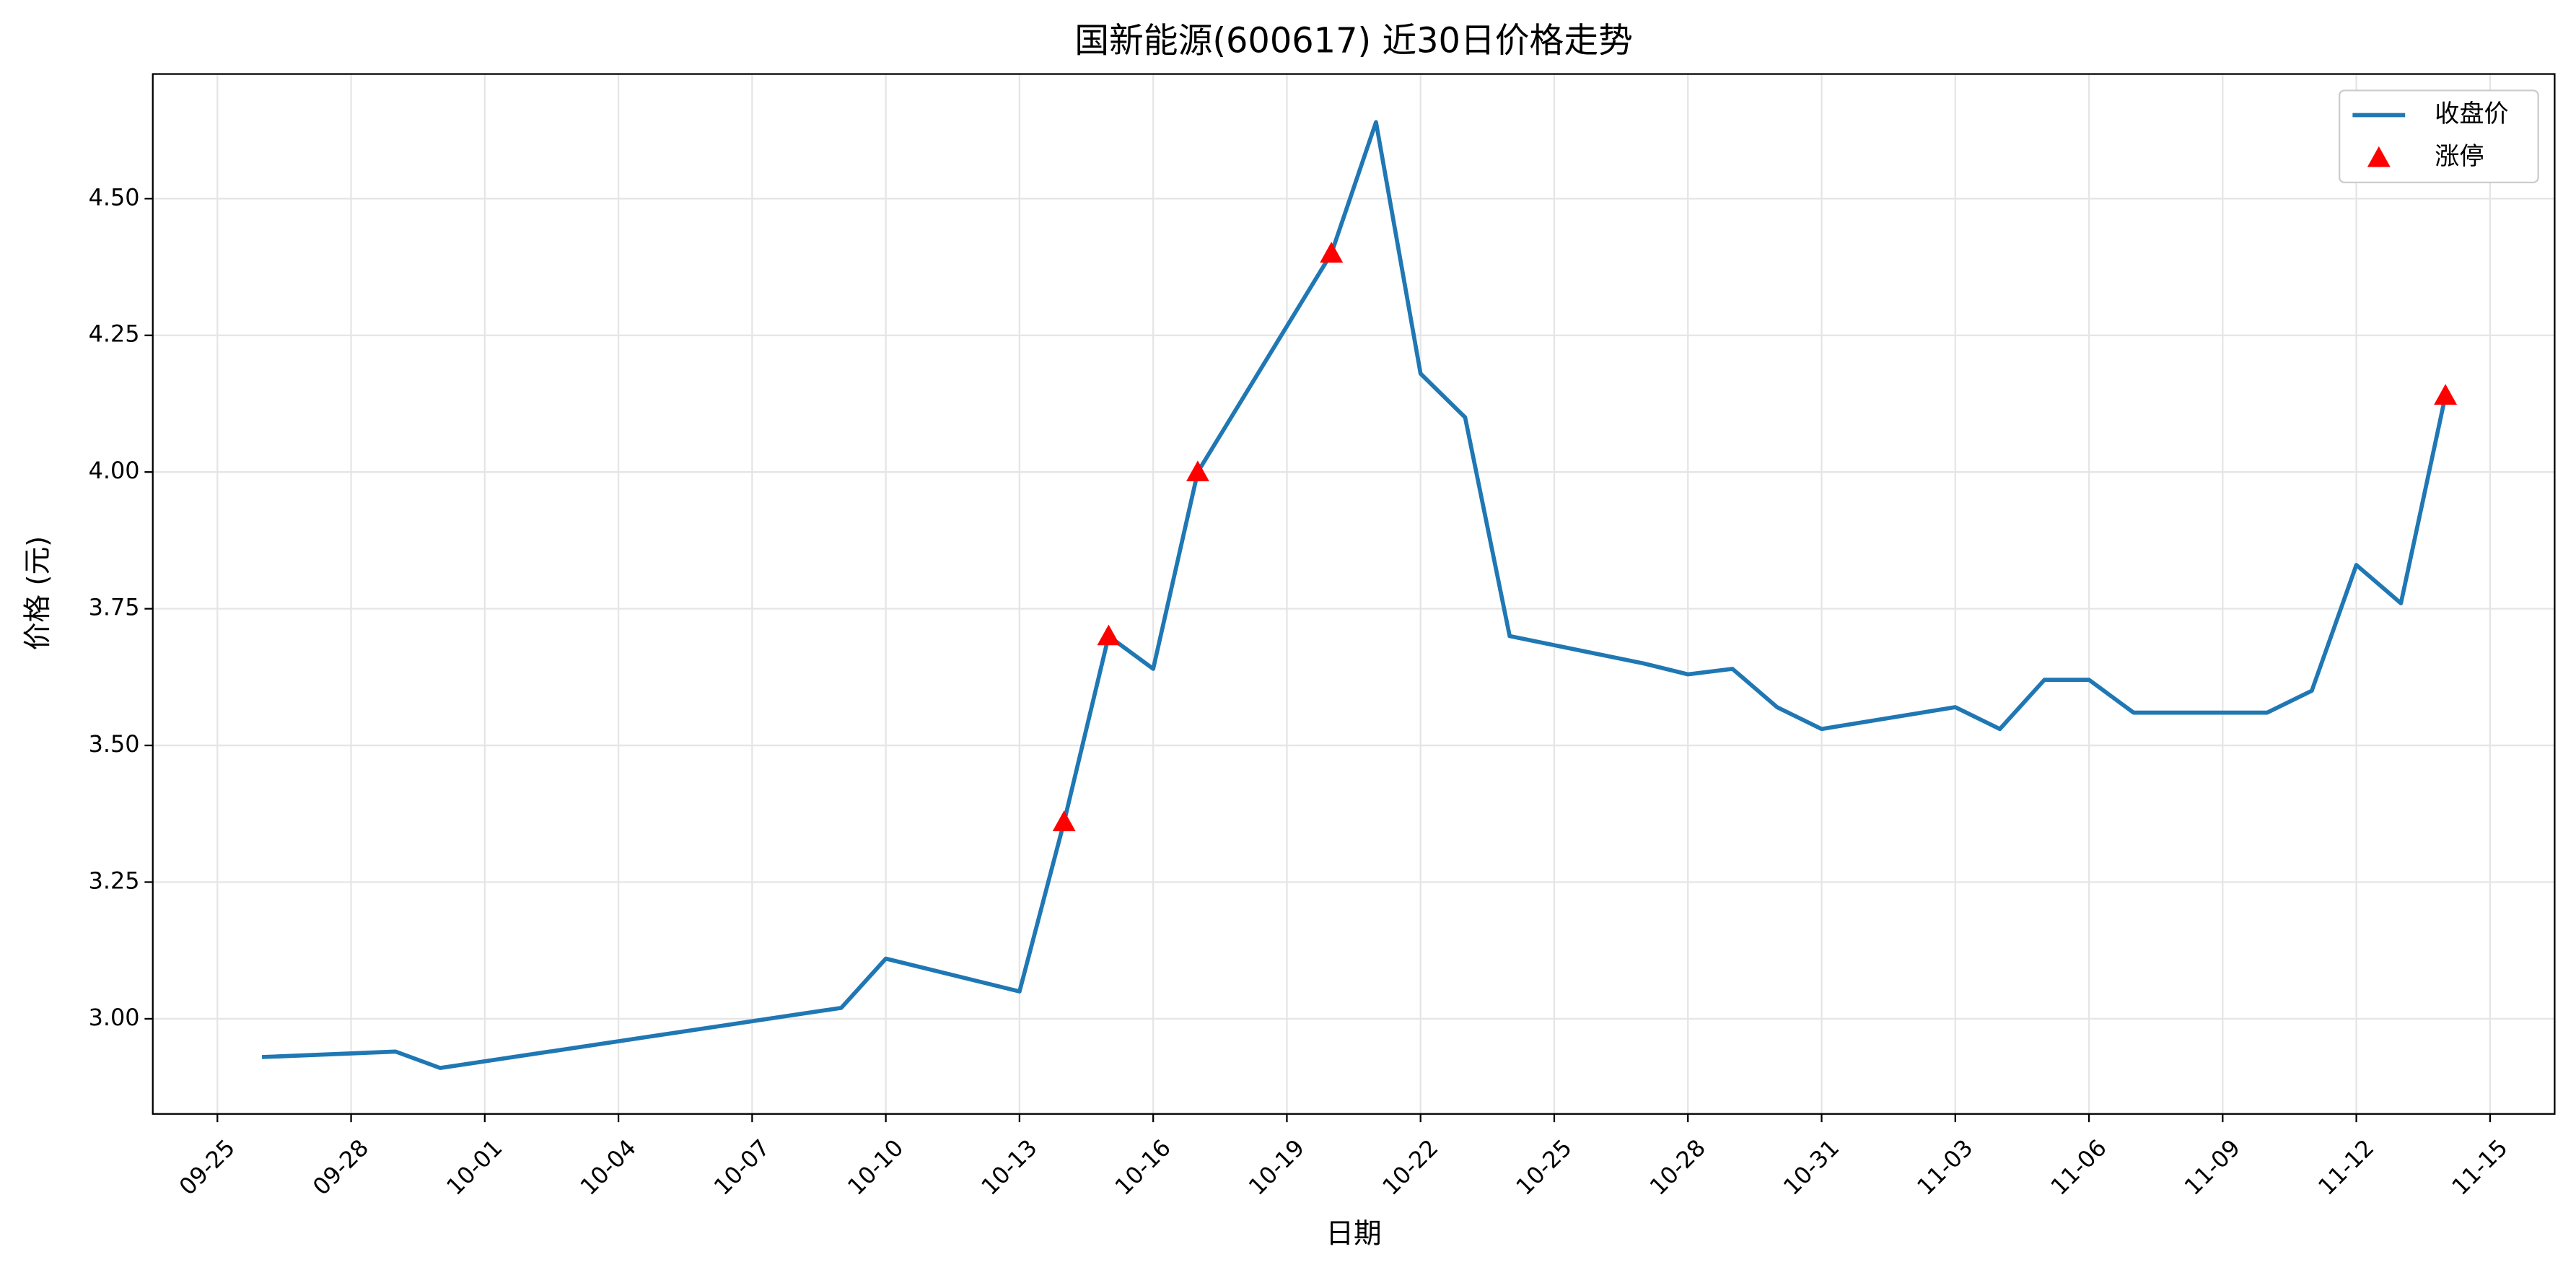 This screenshot has height=1275, width=2576. I want to click on x-tick-label: 11-06, so click(2078, 1167).